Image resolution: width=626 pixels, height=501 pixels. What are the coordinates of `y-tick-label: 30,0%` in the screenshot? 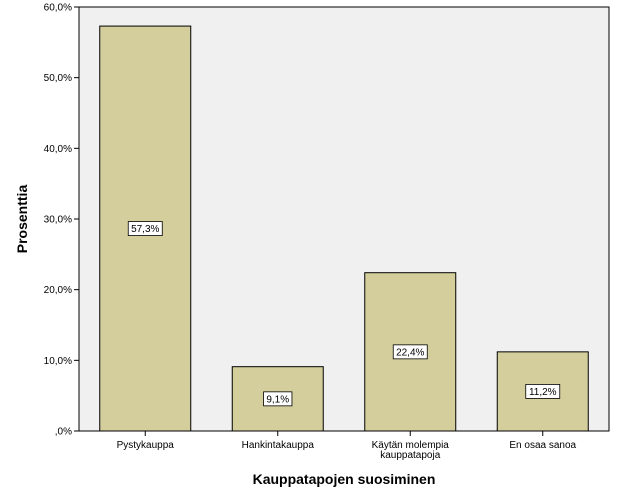 It's located at (58, 220).